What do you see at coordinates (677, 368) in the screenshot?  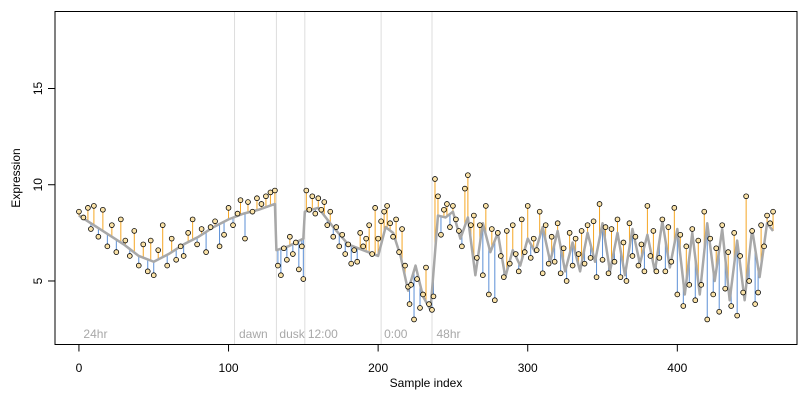 I see `x-tick-label: 400` at bounding box center [677, 368].